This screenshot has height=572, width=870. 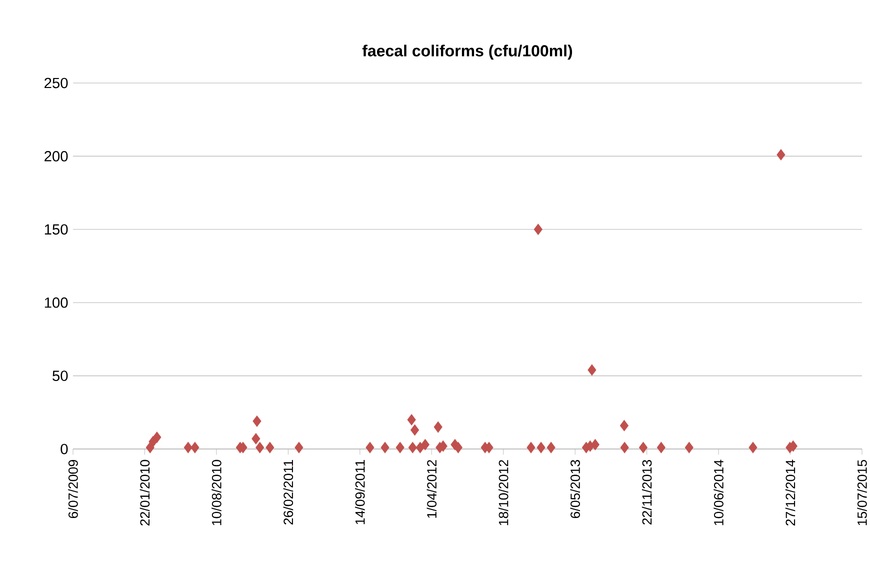 What do you see at coordinates (467, 52) in the screenshot?
I see `chart-title: faecal coliforms (cfu/100ml)` at bounding box center [467, 52].